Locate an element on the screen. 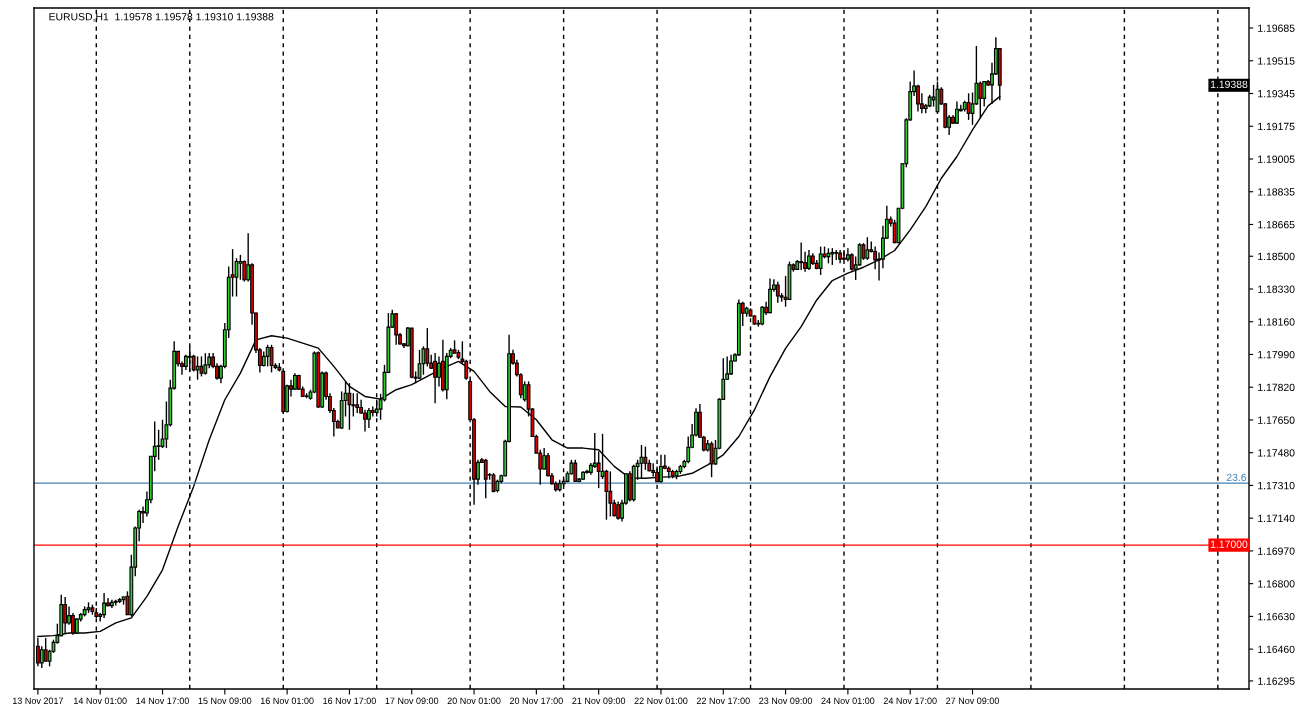 This screenshot has height=708, width=1297. y-tick-label: 1.19175 is located at coordinates (1276, 126).